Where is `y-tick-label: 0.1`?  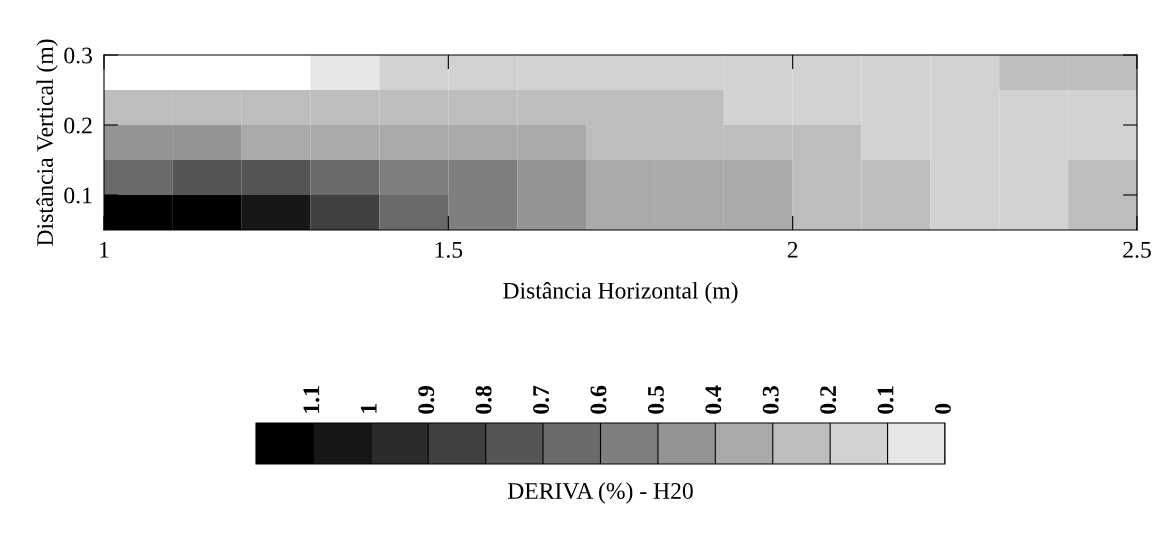 y-tick-label: 0.1 is located at coordinates (78, 195).